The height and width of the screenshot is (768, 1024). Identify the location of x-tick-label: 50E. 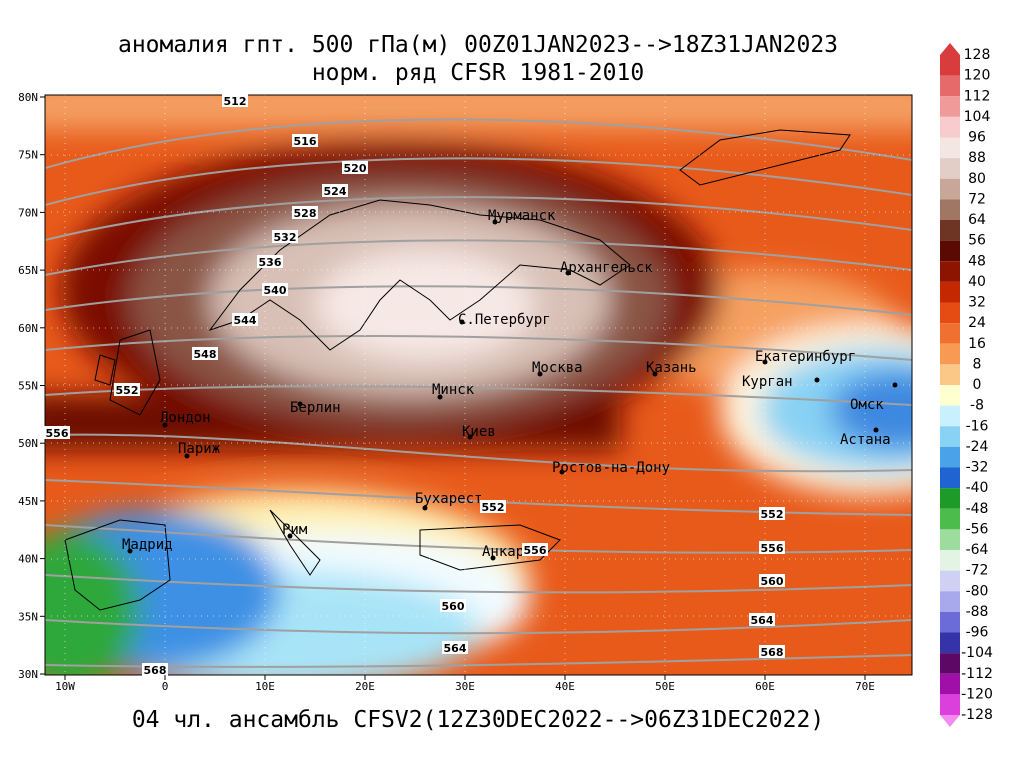
(665, 686).